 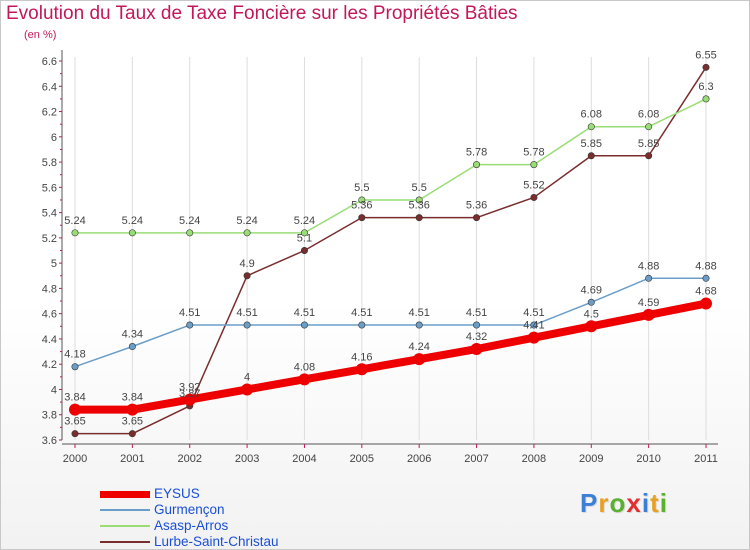 I want to click on data-label: 4, so click(x=247, y=377).